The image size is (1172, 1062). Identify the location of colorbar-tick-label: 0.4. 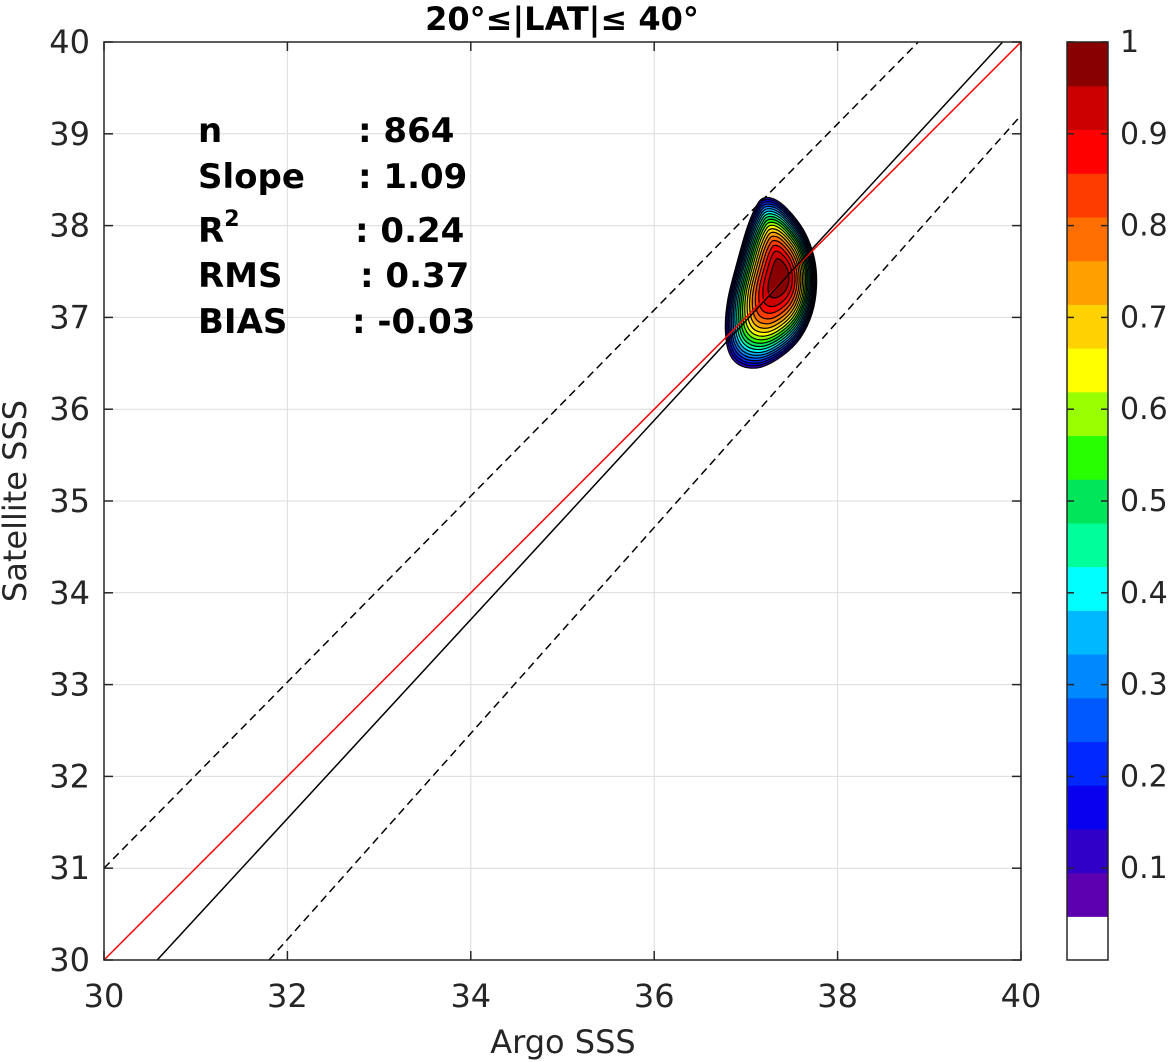
(1144, 593).